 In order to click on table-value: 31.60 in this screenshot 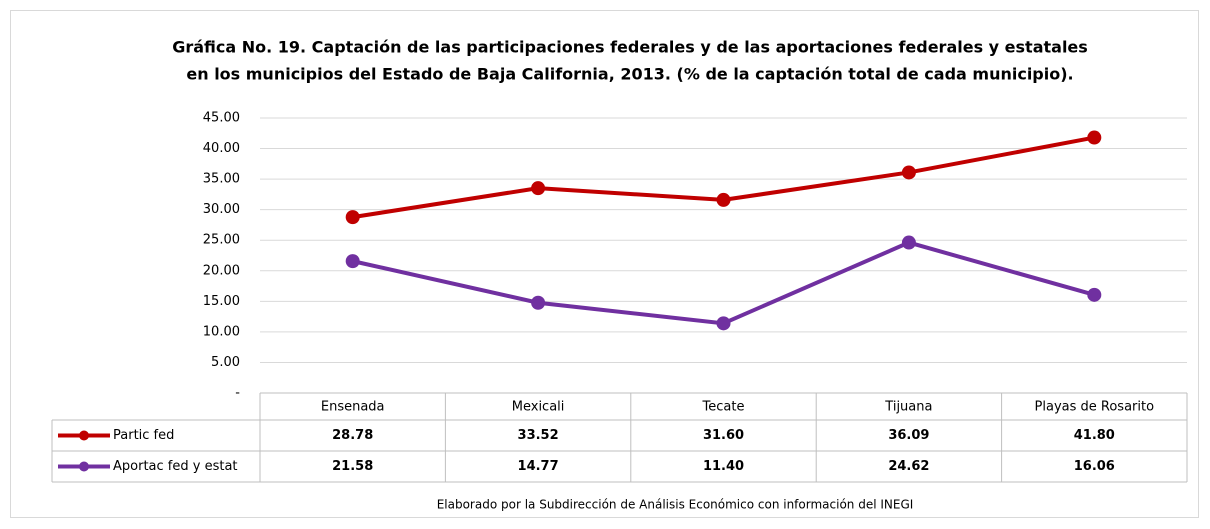, I will do `click(723, 435)`.